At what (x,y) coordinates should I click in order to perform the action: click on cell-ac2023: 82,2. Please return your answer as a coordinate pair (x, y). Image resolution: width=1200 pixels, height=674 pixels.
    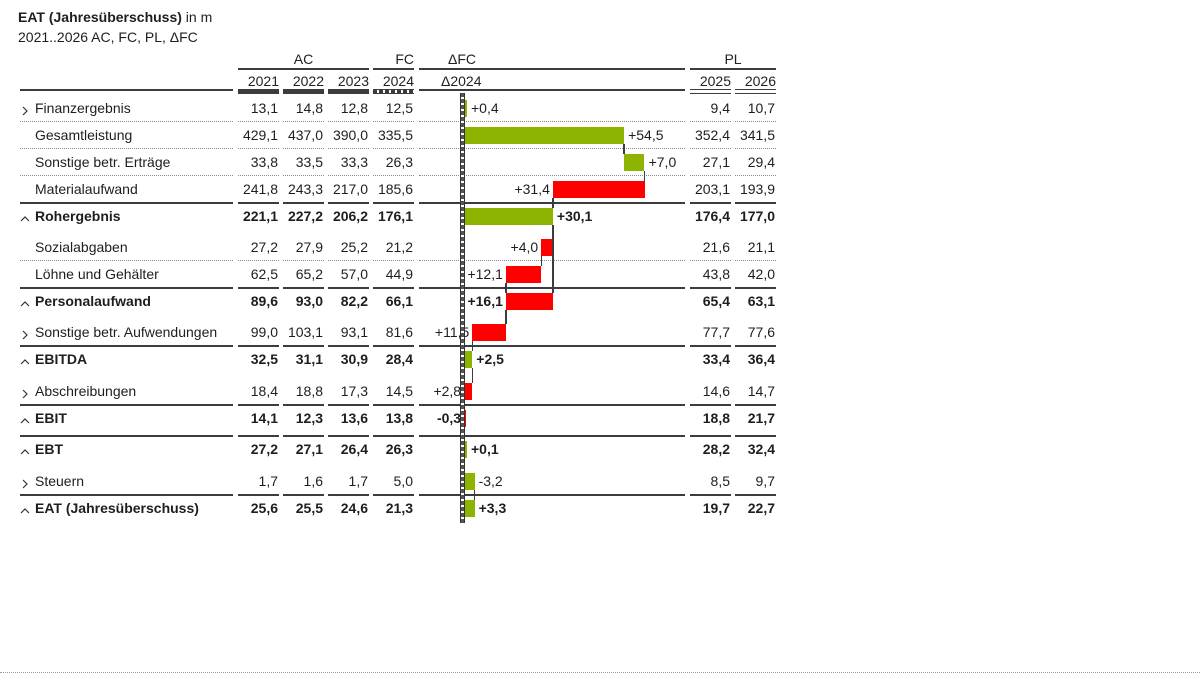
    Looking at the image, I should click on (354, 301).